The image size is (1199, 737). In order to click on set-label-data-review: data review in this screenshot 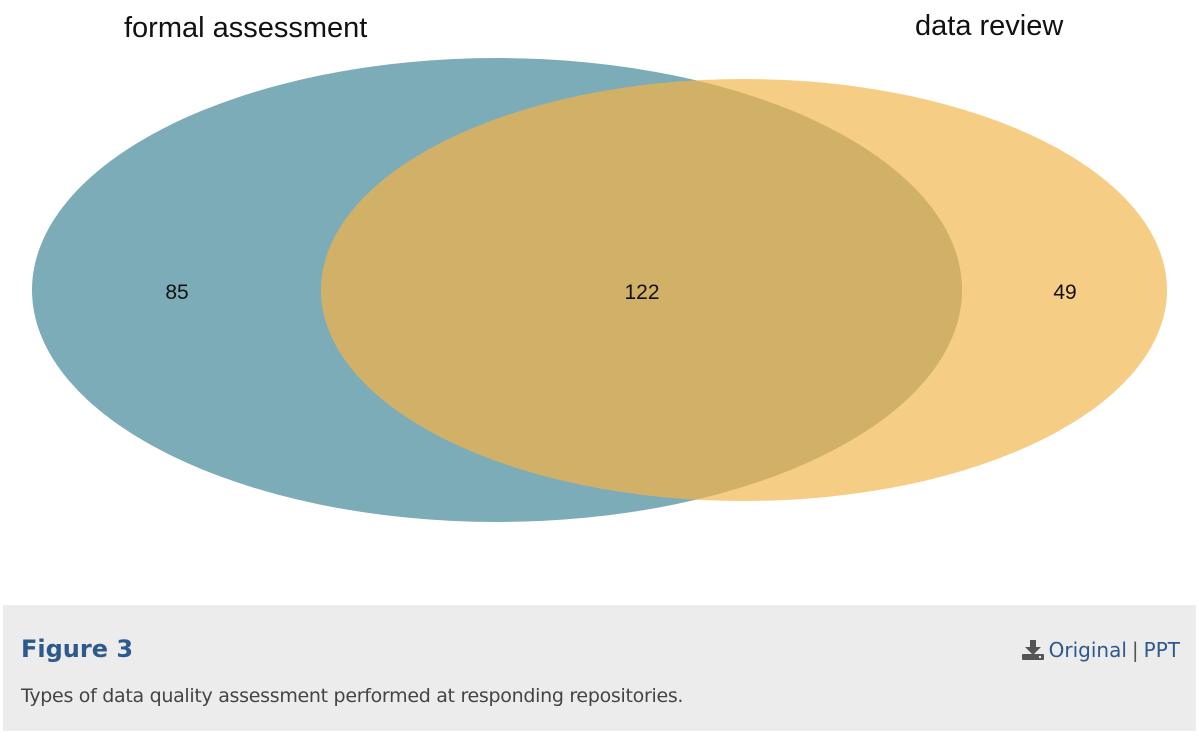, I will do `click(989, 26)`.